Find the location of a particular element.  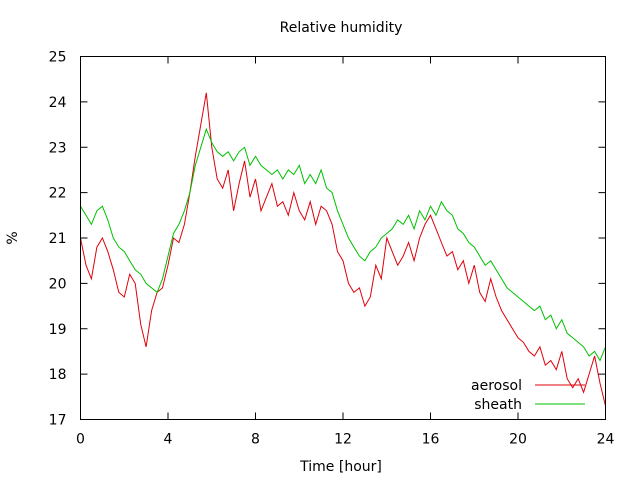

legend-label-sheath: sheath is located at coordinates (498, 405).